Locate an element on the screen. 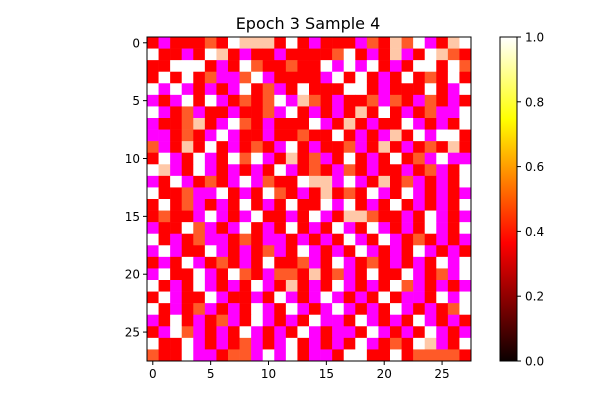 This screenshot has width=600, height=404. colorbar-gradient is located at coordinates (508, 199).